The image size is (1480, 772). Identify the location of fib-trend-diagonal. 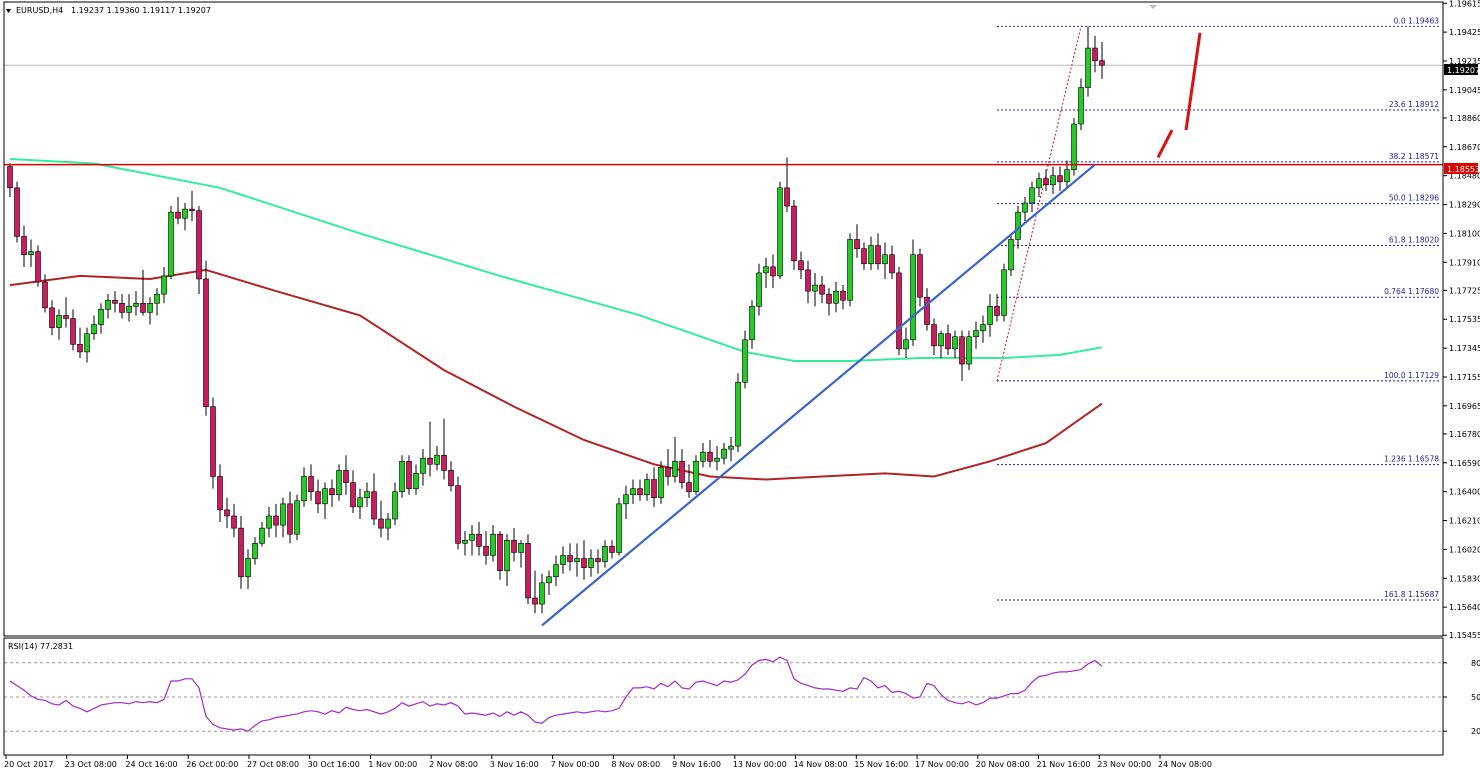
(1039, 204).